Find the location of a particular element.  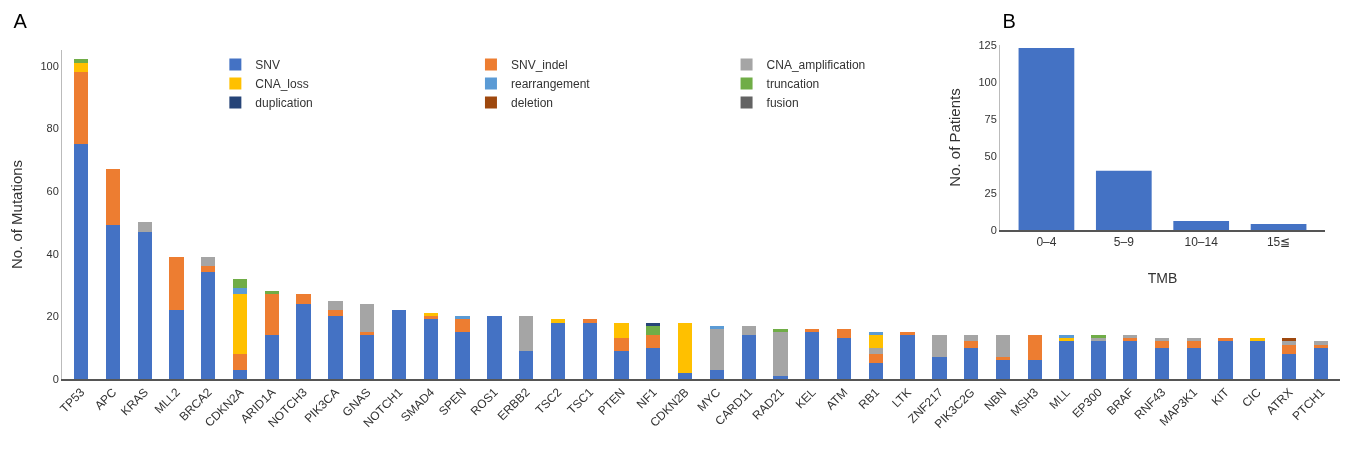

x-axis-title: TMB is located at coordinates (1162, 277).